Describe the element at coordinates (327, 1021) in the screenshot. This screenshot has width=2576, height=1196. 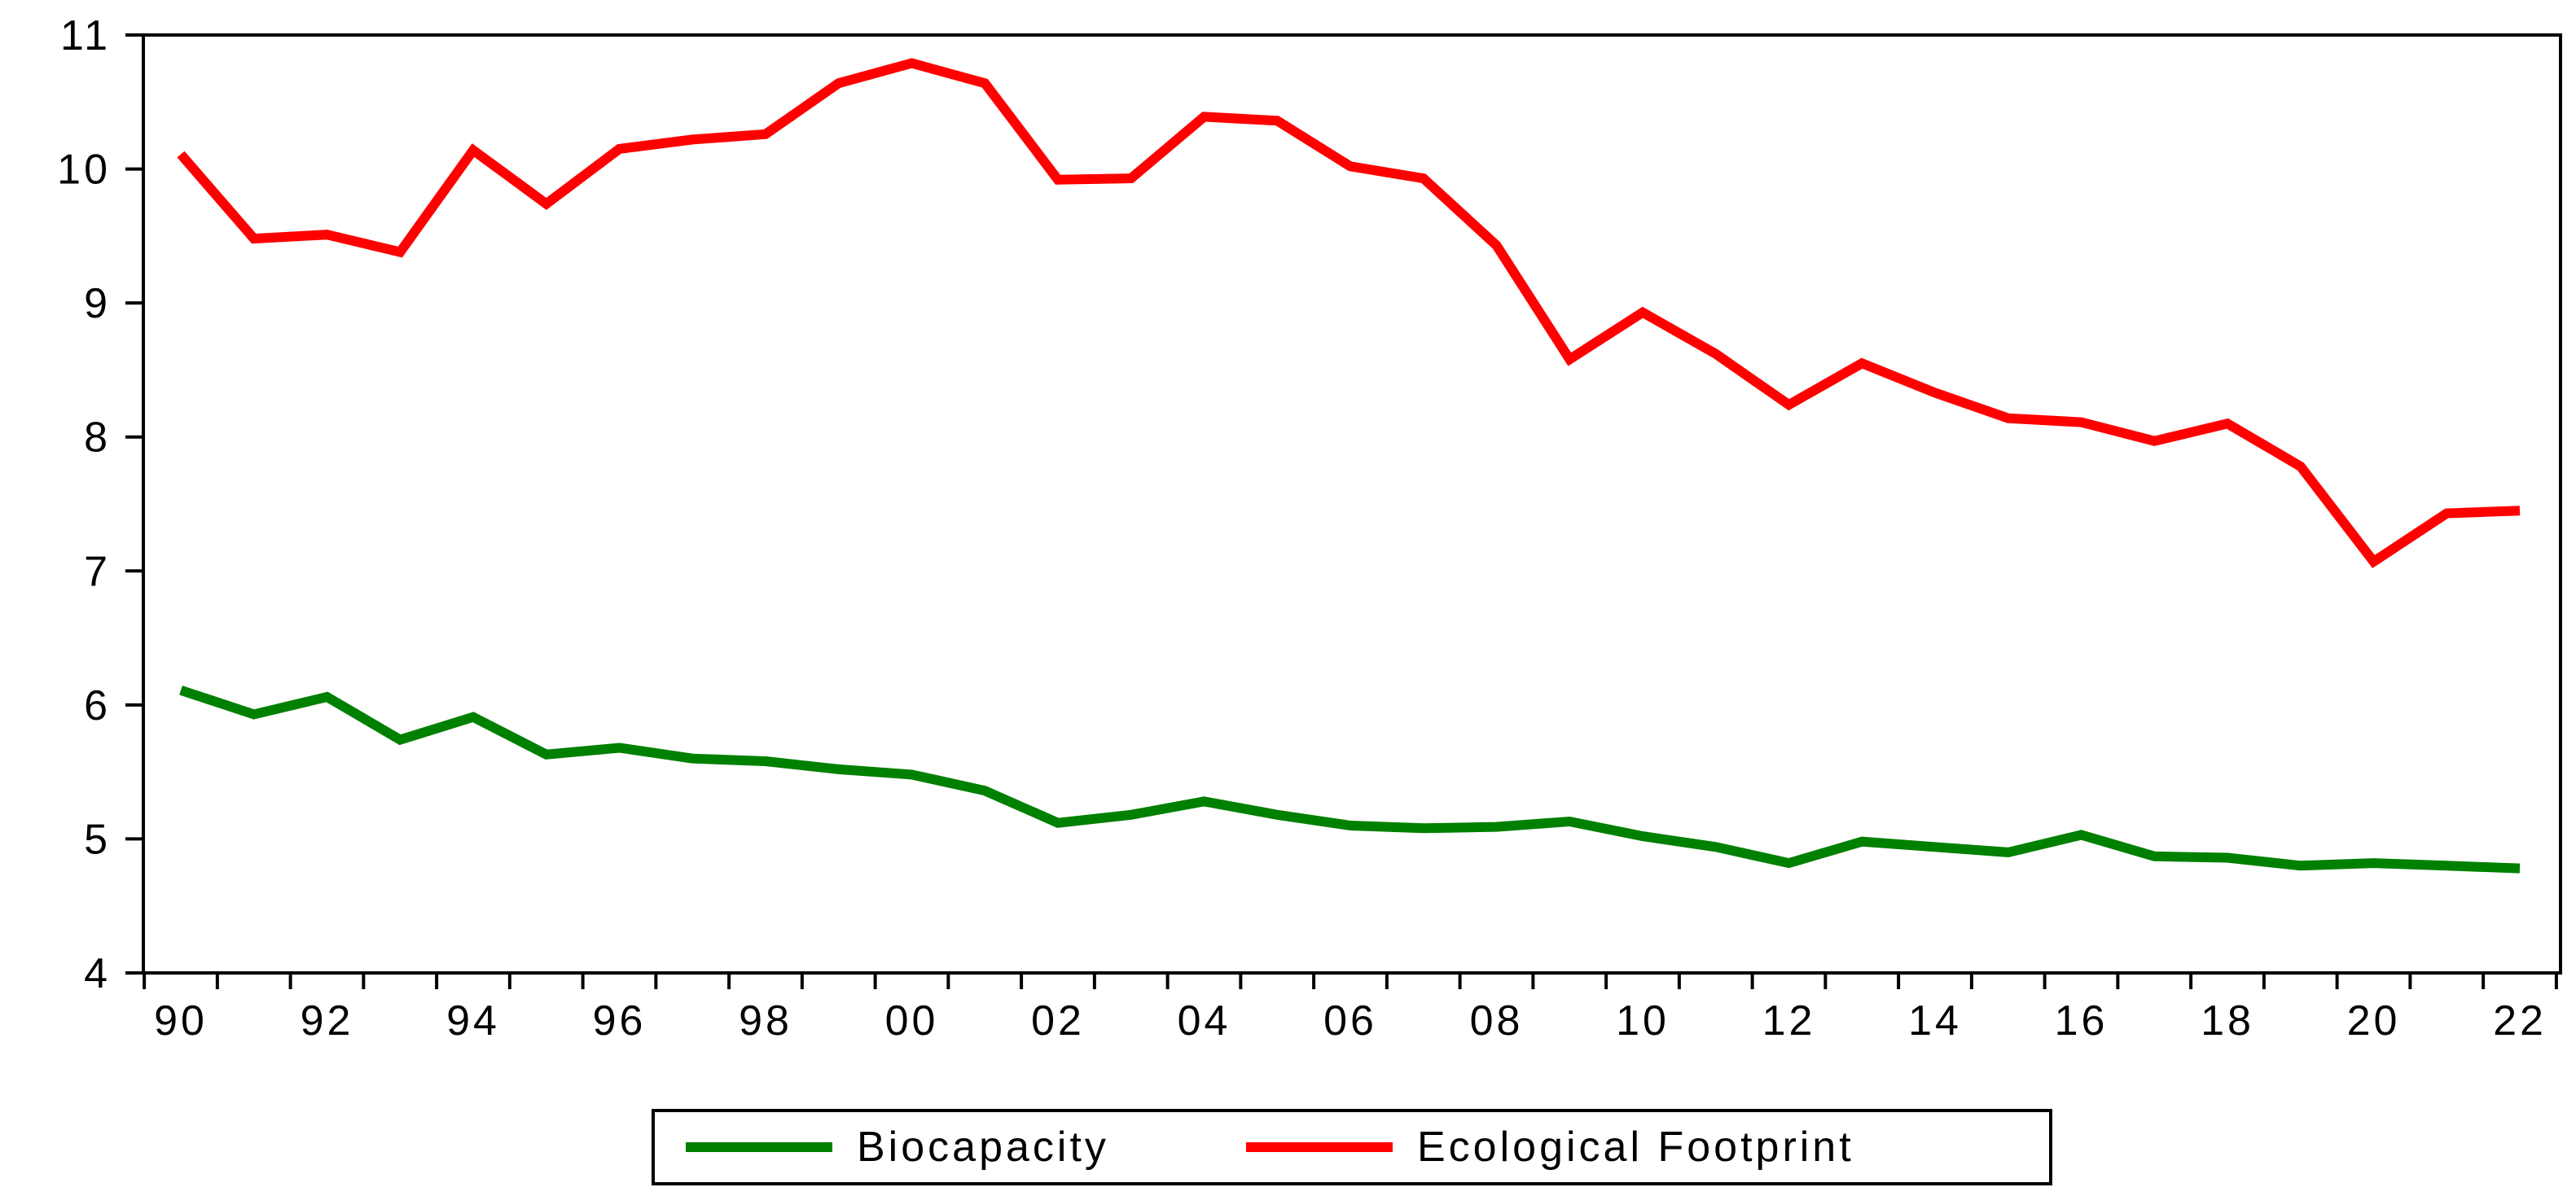
I see `x-tick-label: 92` at that location.